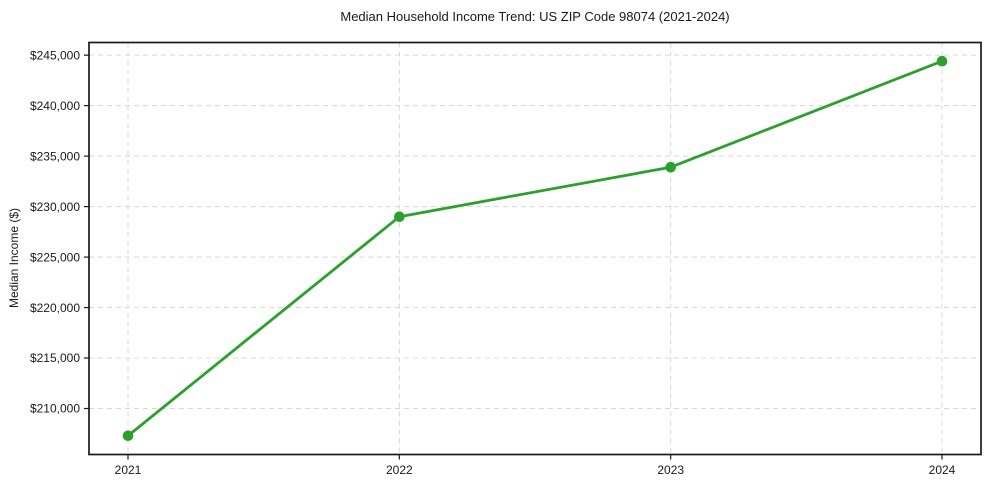  I want to click on data-point-2022, so click(399, 216).